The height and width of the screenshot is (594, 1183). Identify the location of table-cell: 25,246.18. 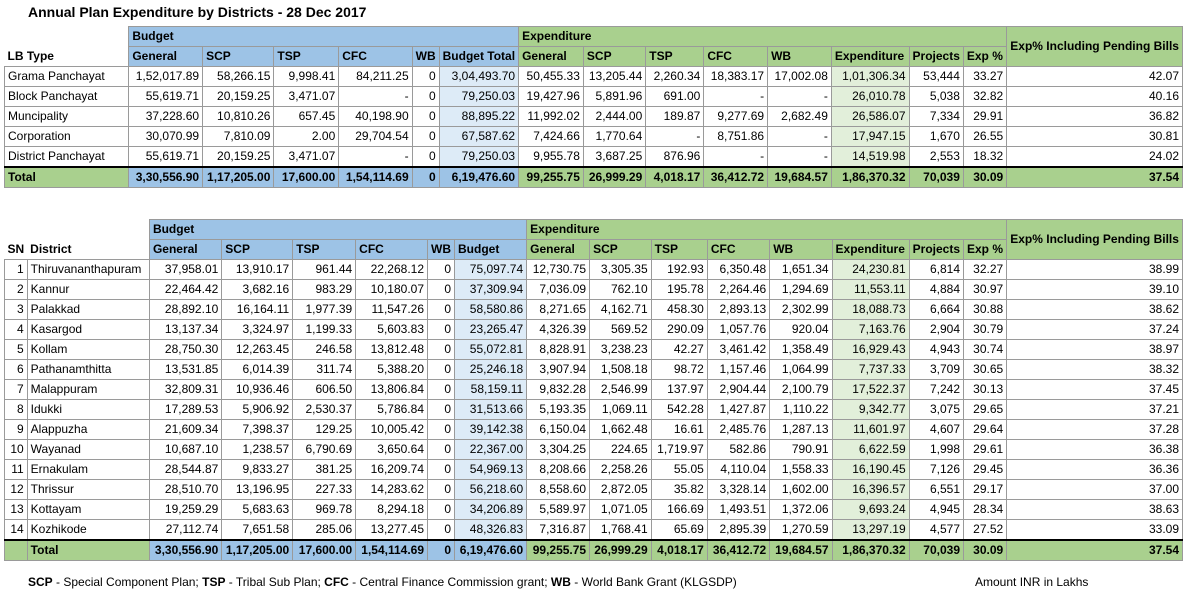
(490, 369).